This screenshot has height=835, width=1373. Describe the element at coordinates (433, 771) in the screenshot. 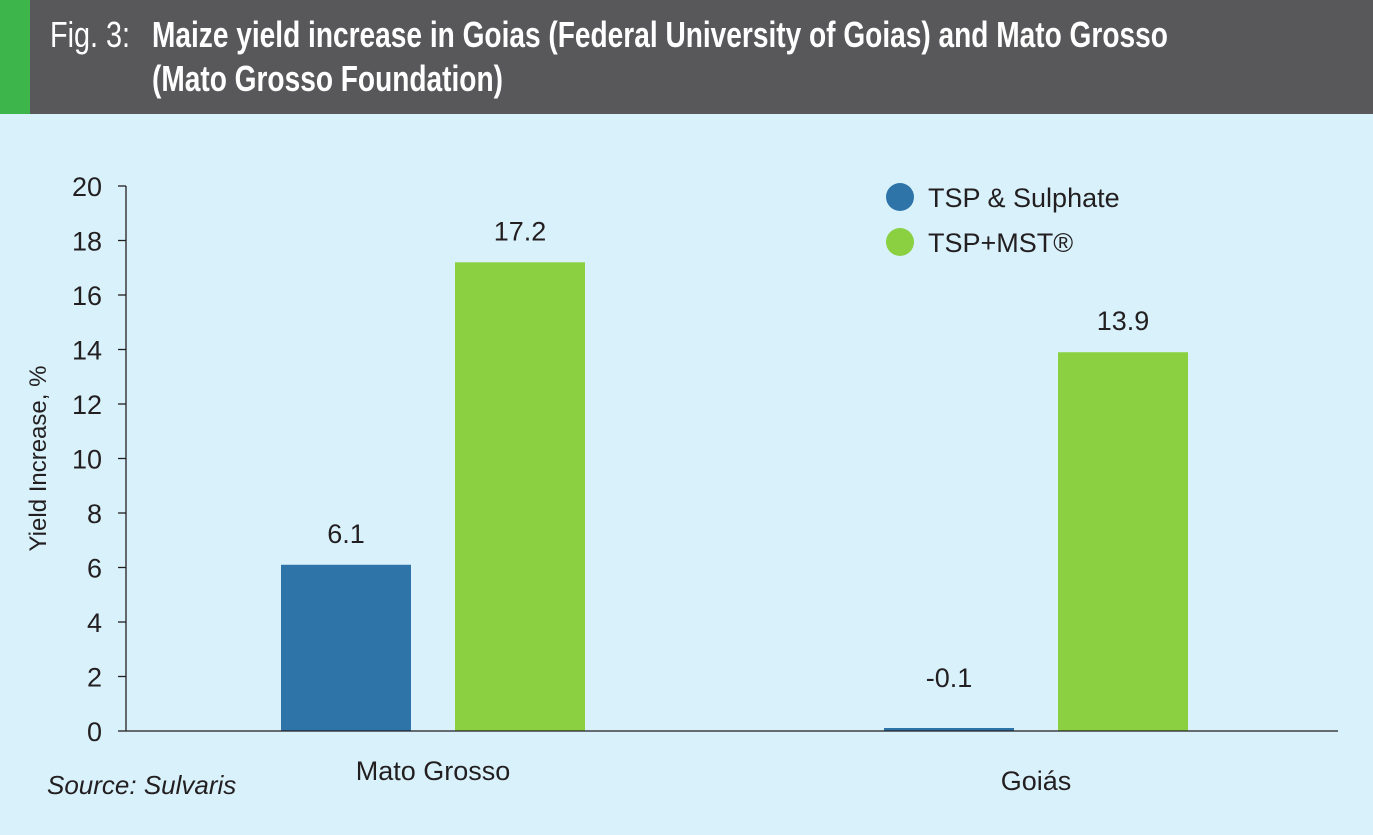

I see `x-category-label: Mato Grosso` at that location.